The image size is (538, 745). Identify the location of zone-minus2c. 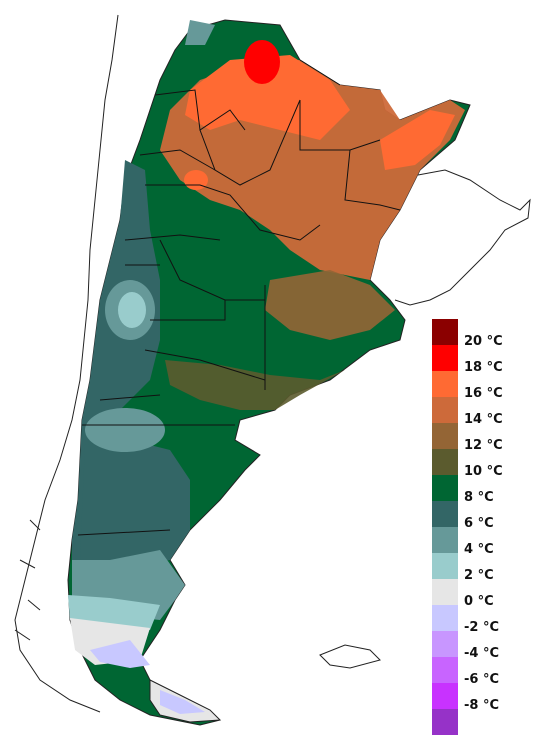
(120, 654).